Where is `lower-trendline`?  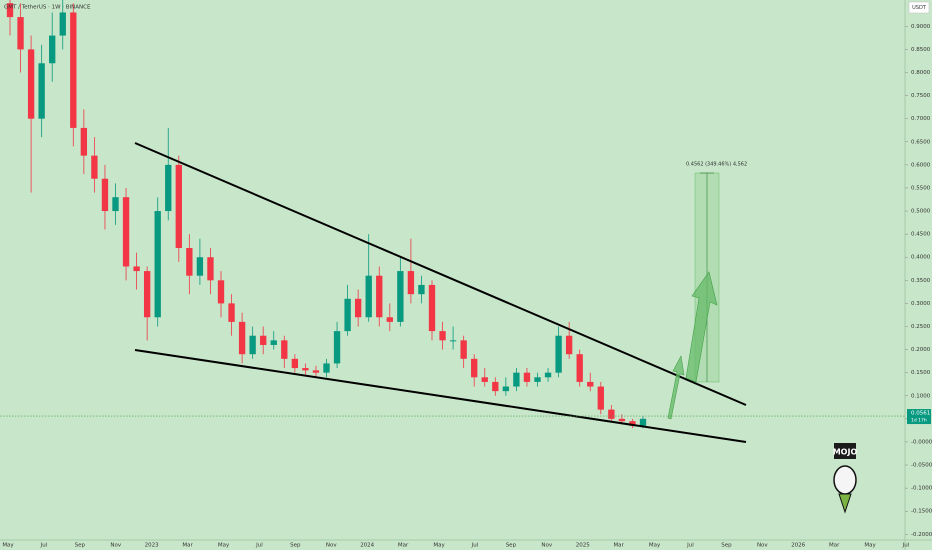 lower-trendline is located at coordinates (440, 396).